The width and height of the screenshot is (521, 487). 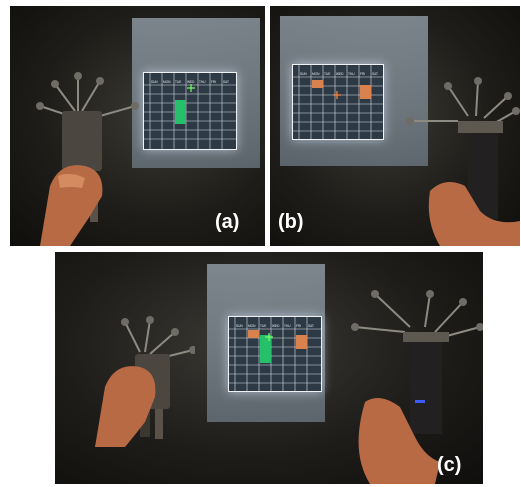 What do you see at coordinates (291, 222) in the screenshot?
I see `panel-label: (b)` at bounding box center [291, 222].